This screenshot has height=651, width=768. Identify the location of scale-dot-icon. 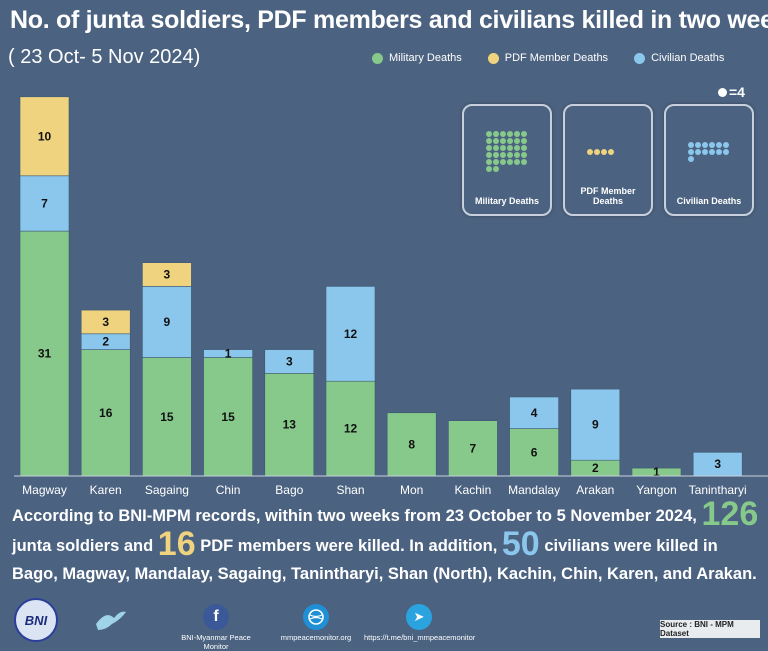
(722, 92).